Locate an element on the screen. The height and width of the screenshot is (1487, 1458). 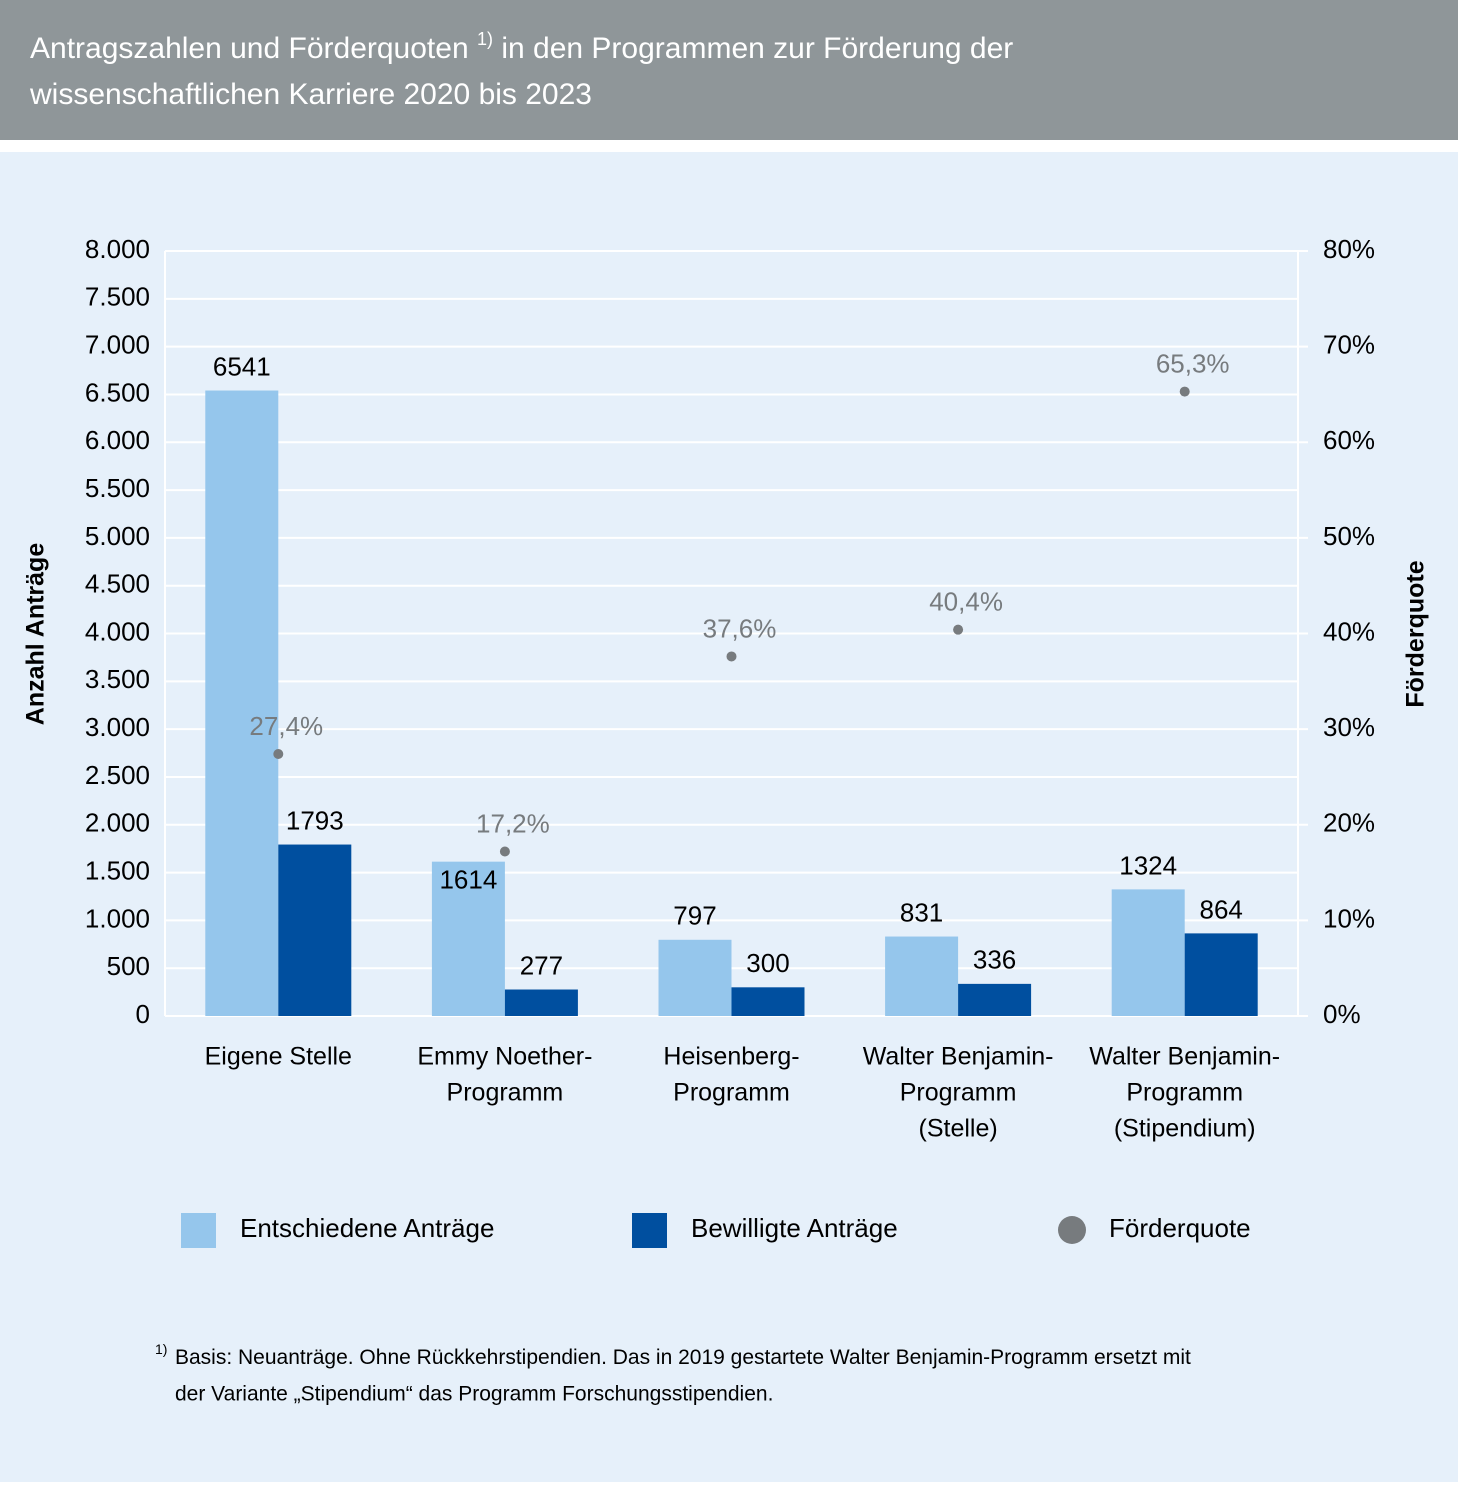
x-tick-label: Heisenberg- is located at coordinates (731, 1057).